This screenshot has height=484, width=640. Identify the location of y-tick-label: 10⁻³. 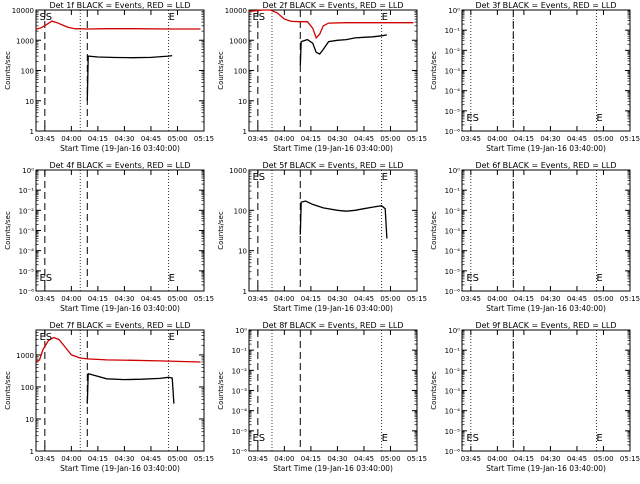
(240, 392).